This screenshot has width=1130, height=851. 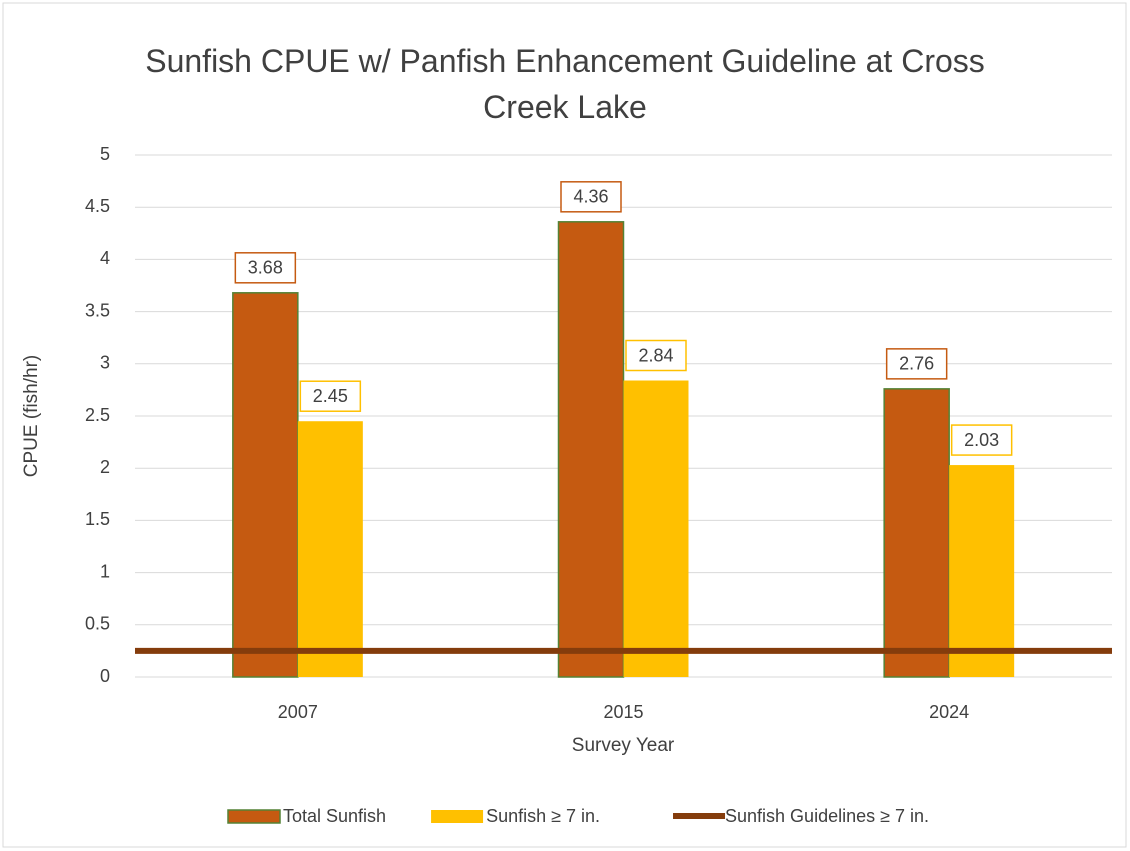 What do you see at coordinates (334, 816) in the screenshot?
I see `legend-label: Total Sunfish` at bounding box center [334, 816].